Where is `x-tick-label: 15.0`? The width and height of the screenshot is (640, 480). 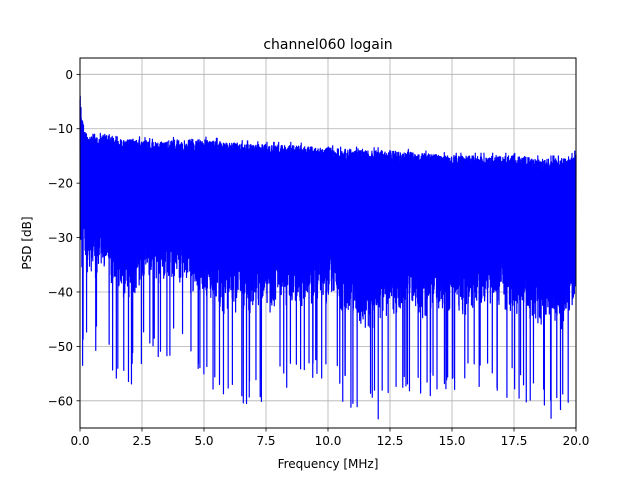 x-tick-label: 15.0 is located at coordinates (452, 441).